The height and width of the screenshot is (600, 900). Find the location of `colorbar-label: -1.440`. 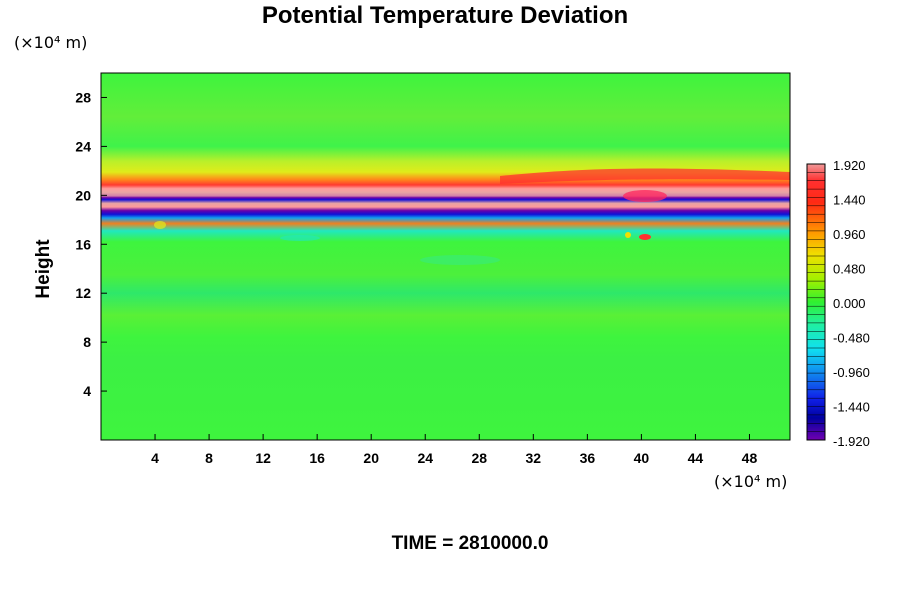

colorbar-label: -1.440 is located at coordinates (851, 407).